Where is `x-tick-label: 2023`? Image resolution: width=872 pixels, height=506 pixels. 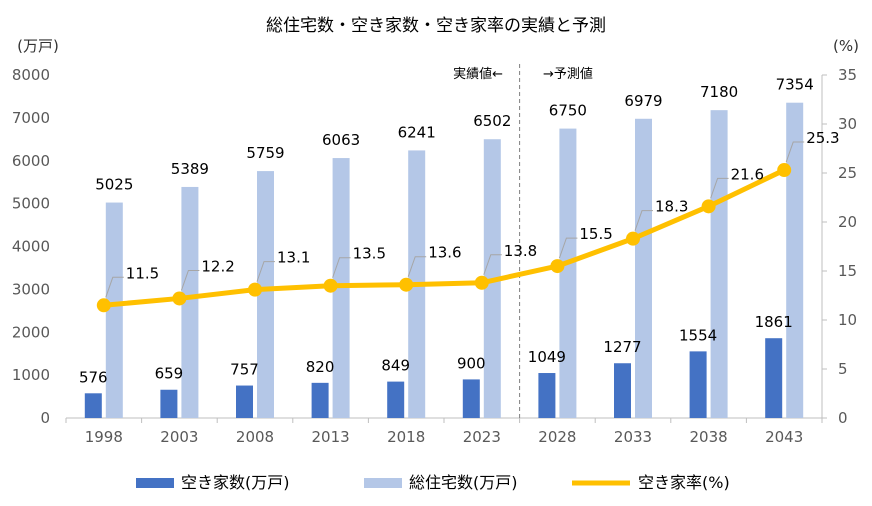 x-tick-label: 2023 is located at coordinates (482, 437).